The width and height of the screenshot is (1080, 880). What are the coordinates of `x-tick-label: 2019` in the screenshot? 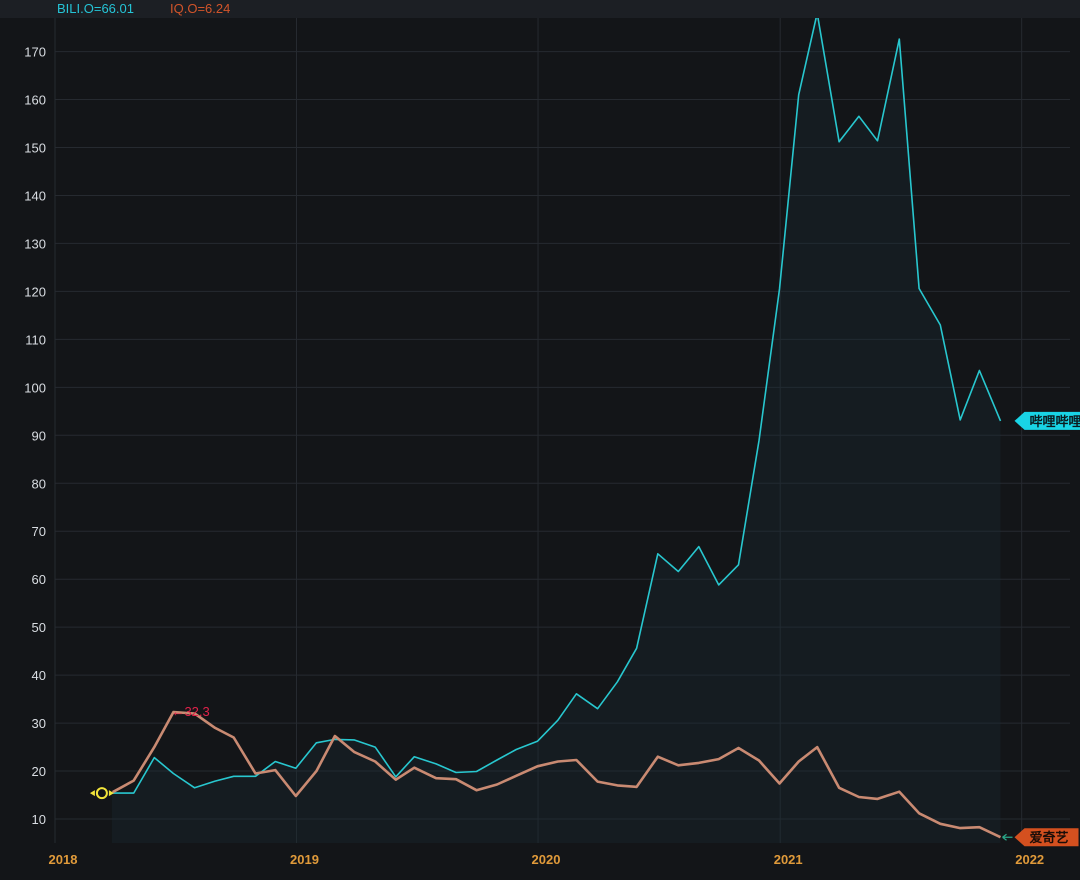 It's located at (304, 859).